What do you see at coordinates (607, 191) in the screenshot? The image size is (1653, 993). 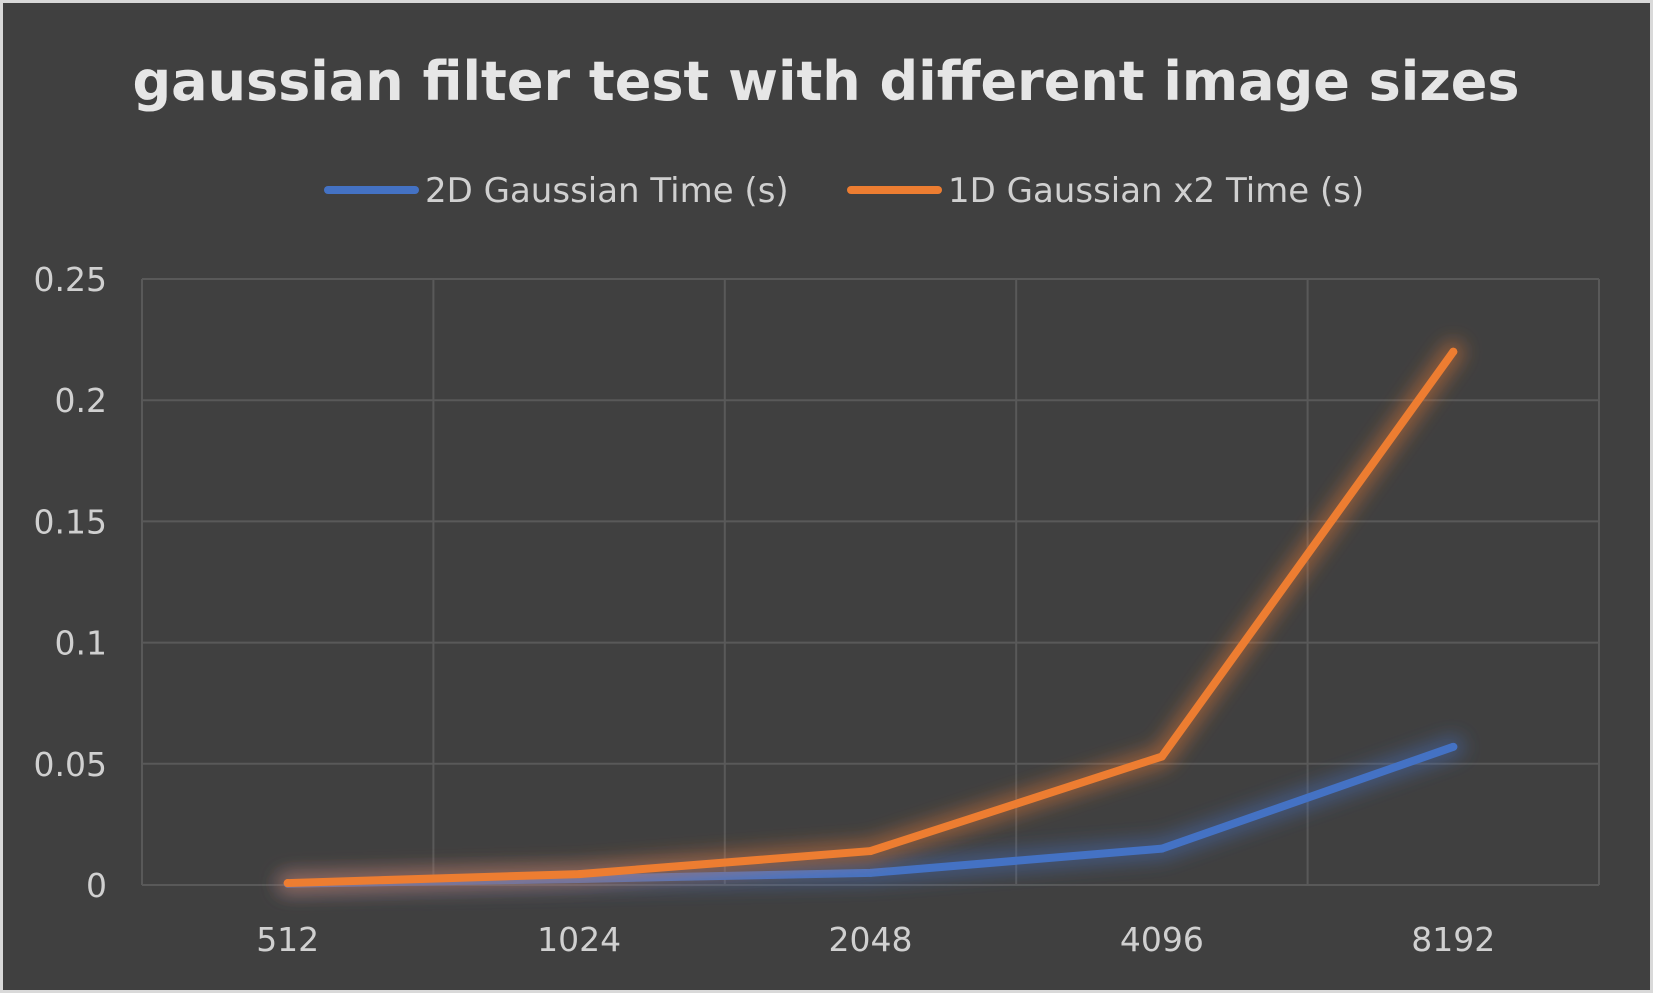 I see `legend-label: 2D Gaussian Time (s)` at bounding box center [607, 191].